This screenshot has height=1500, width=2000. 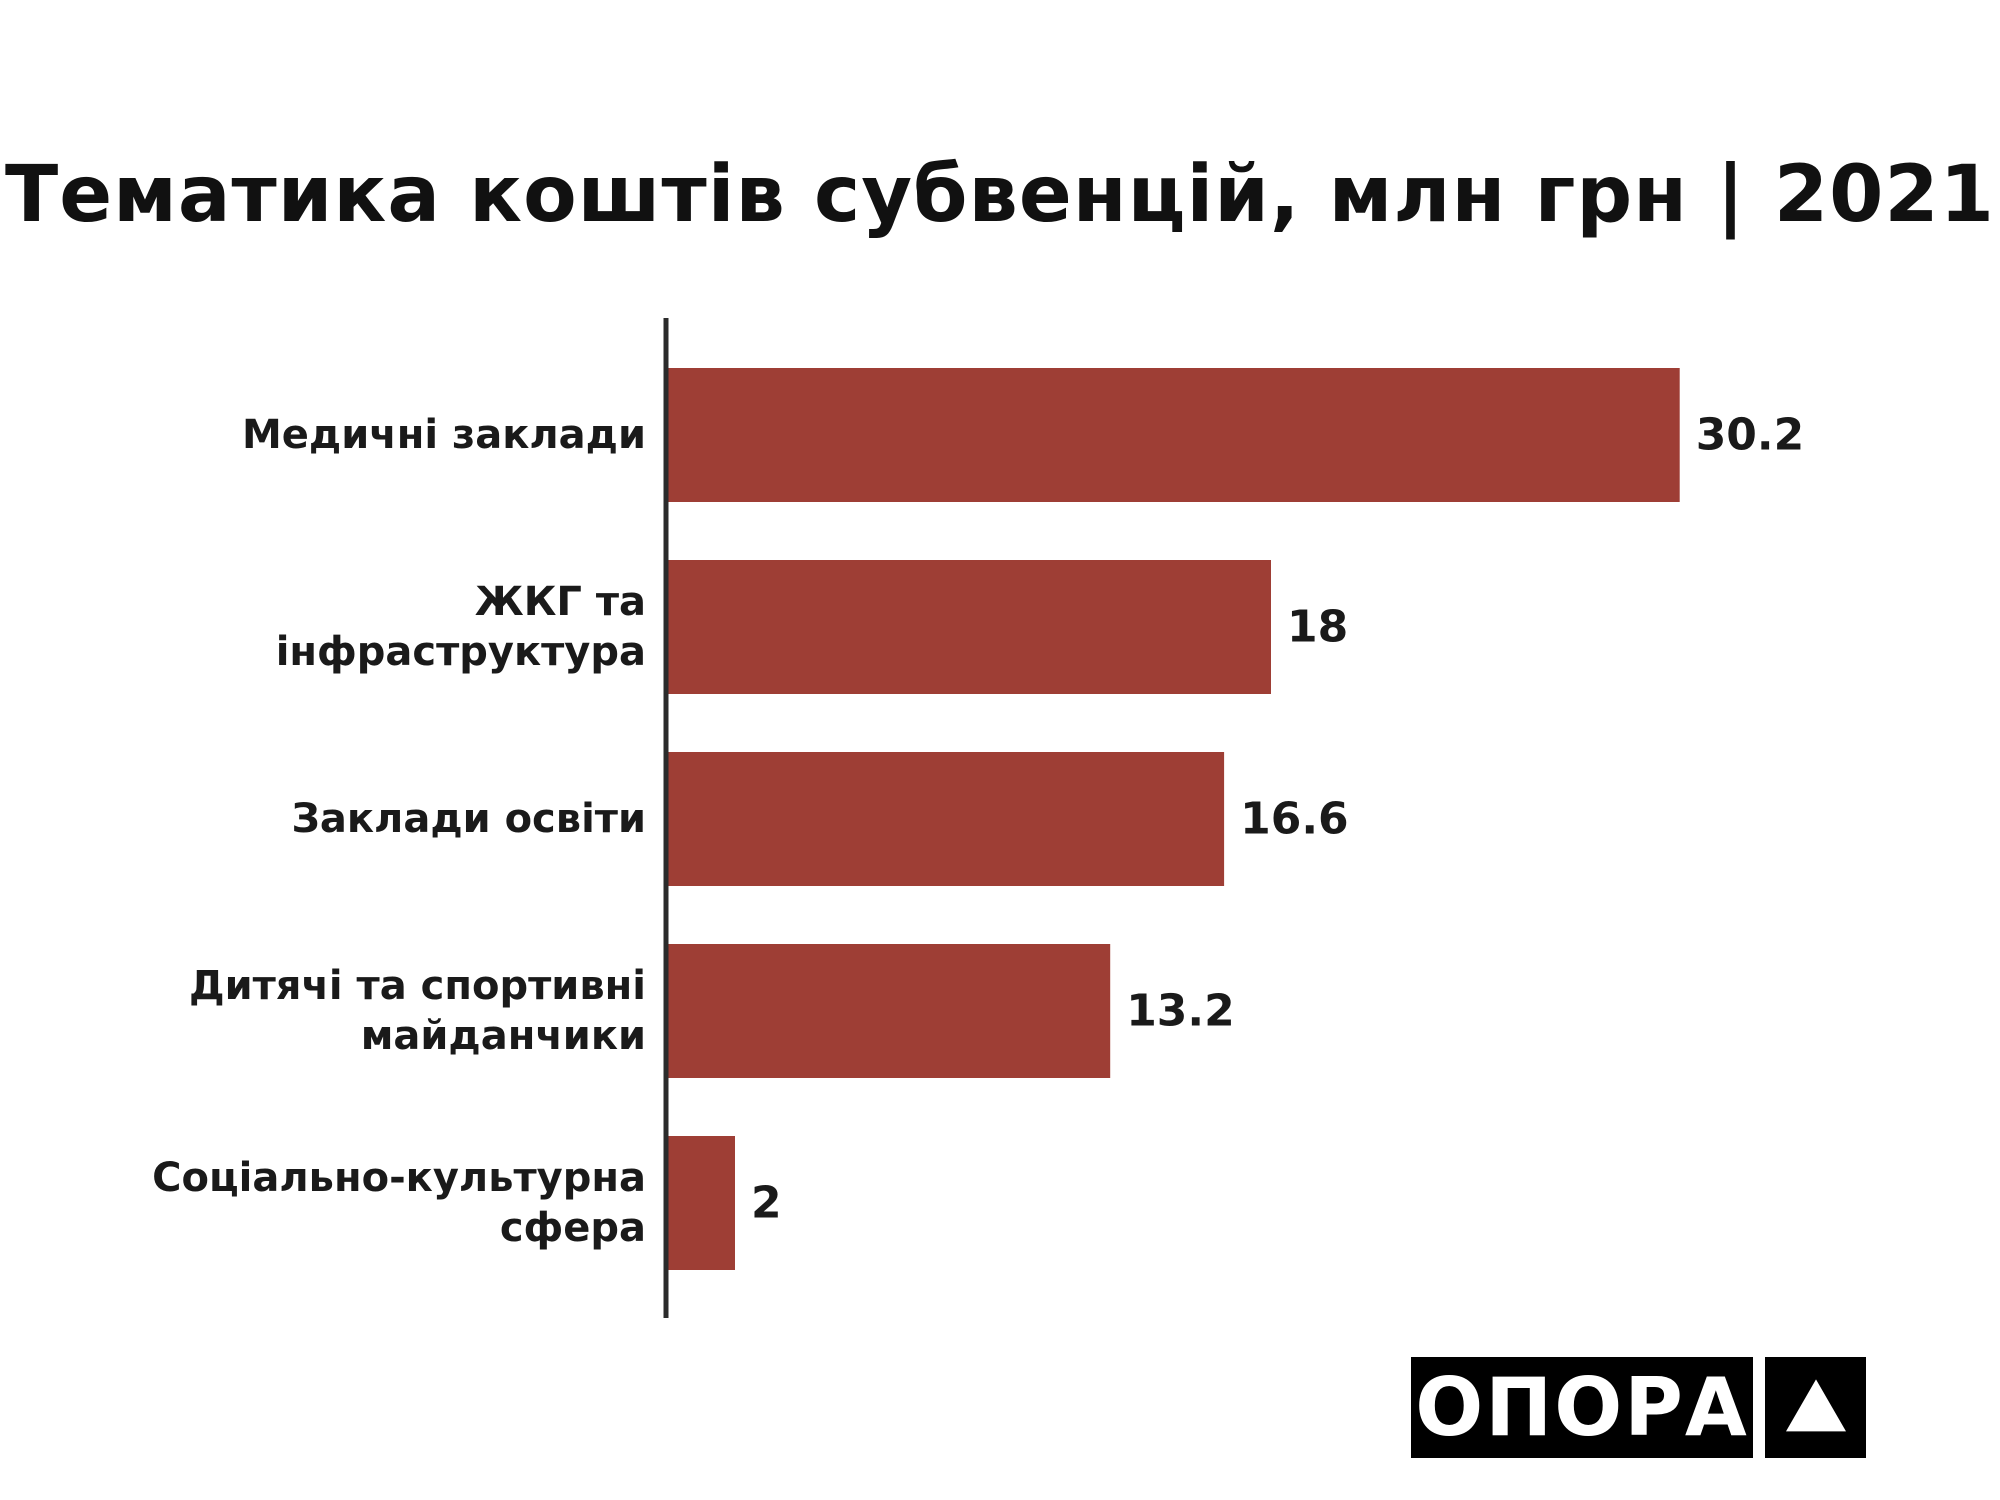 What do you see at coordinates (766, 1203) in the screenshot?
I see `value-label-5: 2` at bounding box center [766, 1203].